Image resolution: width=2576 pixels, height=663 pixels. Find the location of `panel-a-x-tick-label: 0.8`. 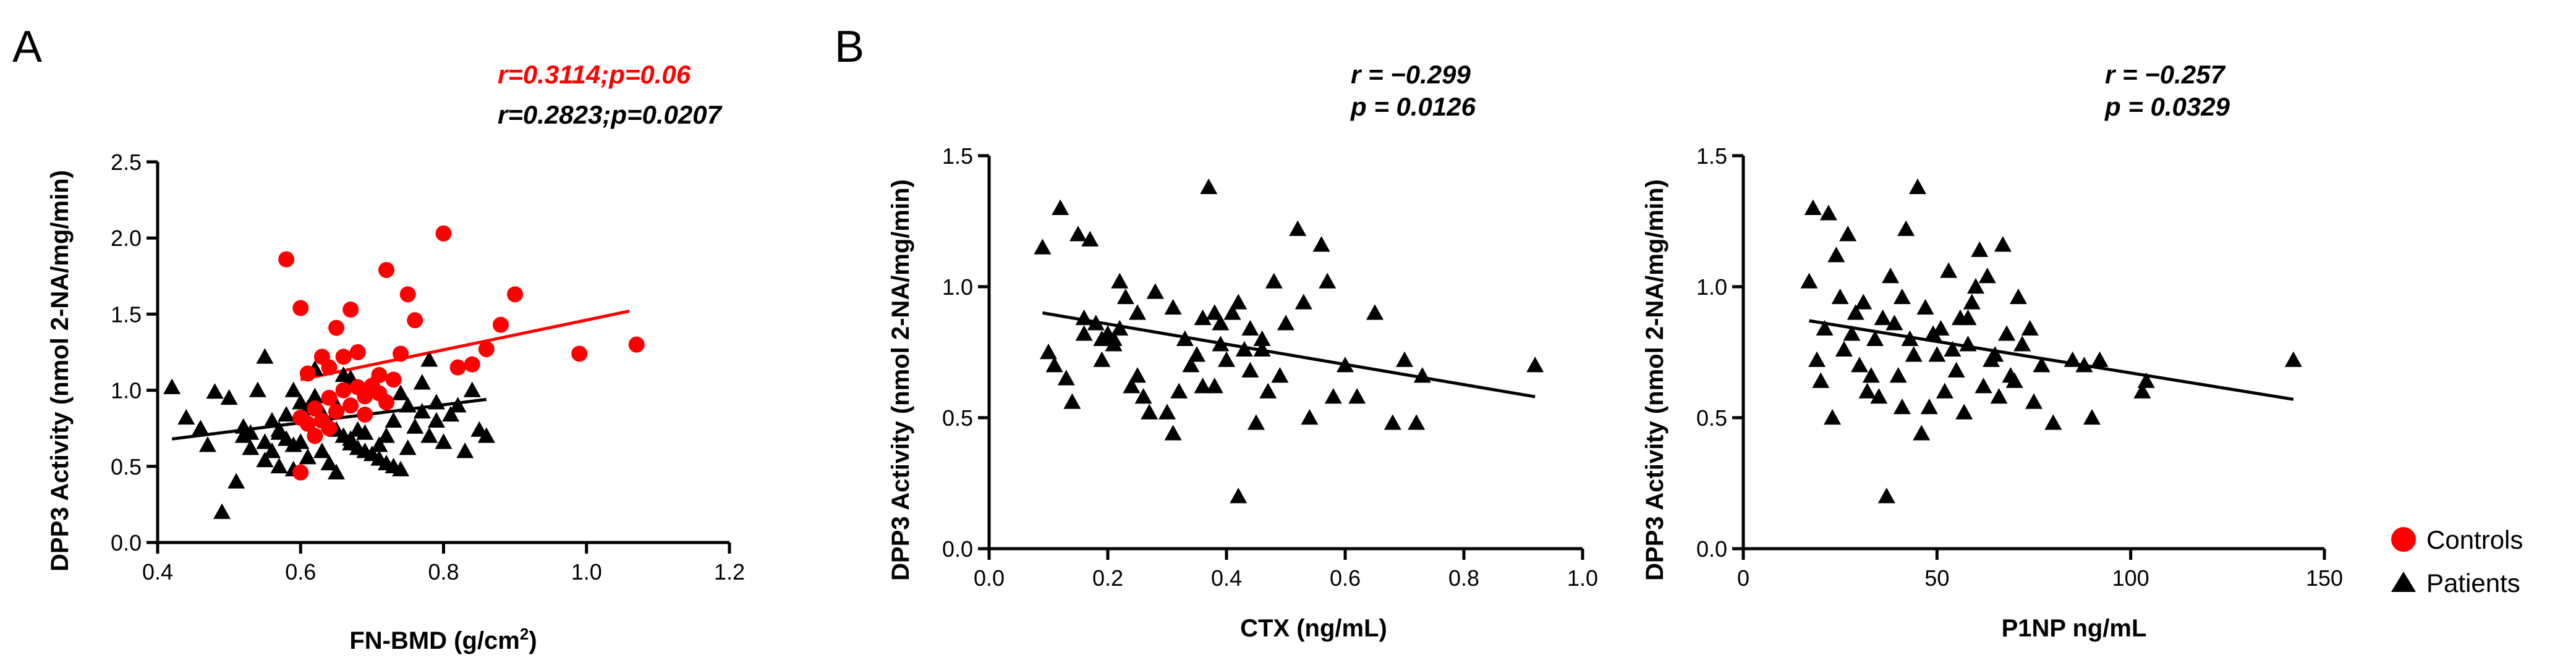

panel-a-x-tick-label: 0.8 is located at coordinates (443, 572).